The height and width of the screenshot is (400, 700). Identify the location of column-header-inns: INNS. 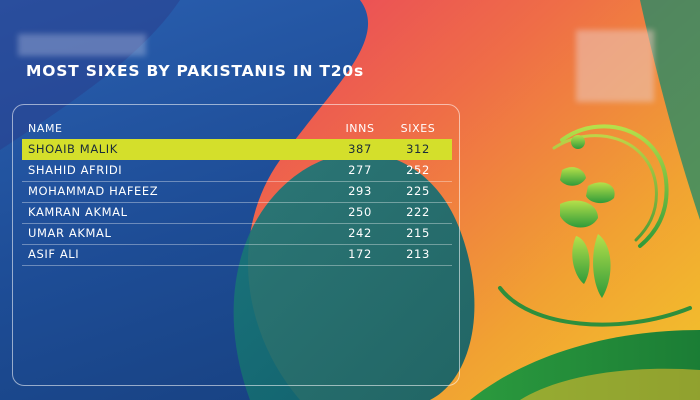
(360, 128).